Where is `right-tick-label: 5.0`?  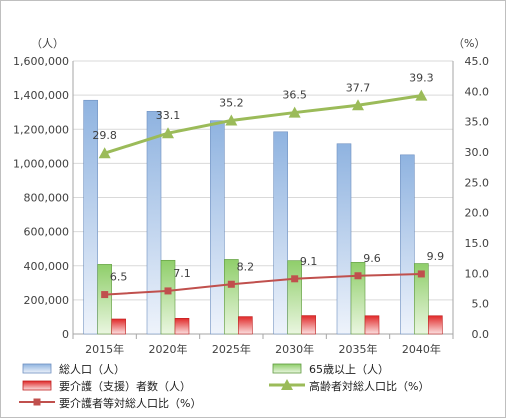 right-tick-label: 5.0 is located at coordinates (481, 304).